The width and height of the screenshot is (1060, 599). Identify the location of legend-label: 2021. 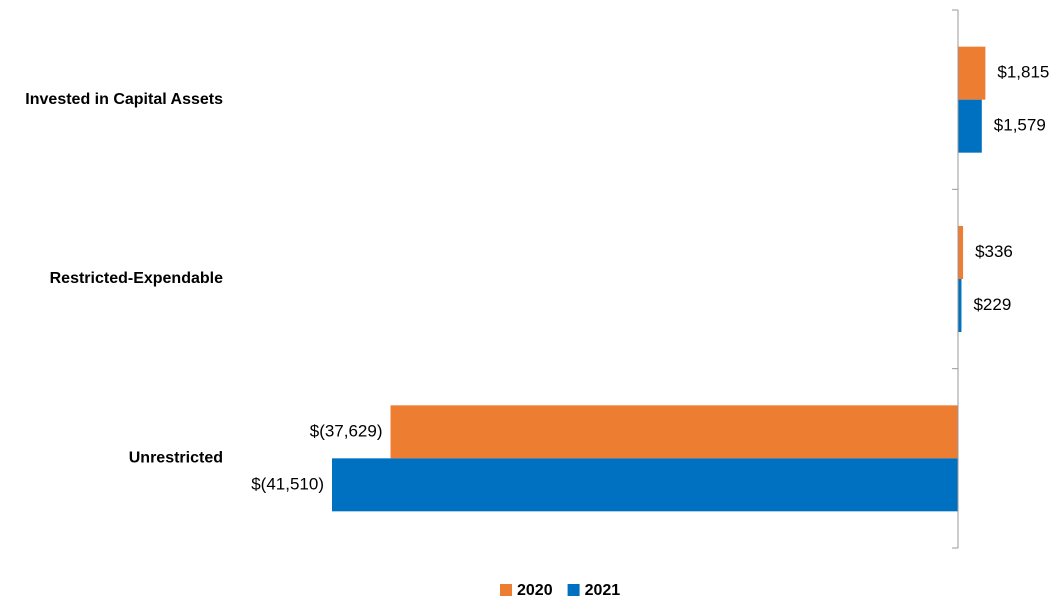
(603, 590).